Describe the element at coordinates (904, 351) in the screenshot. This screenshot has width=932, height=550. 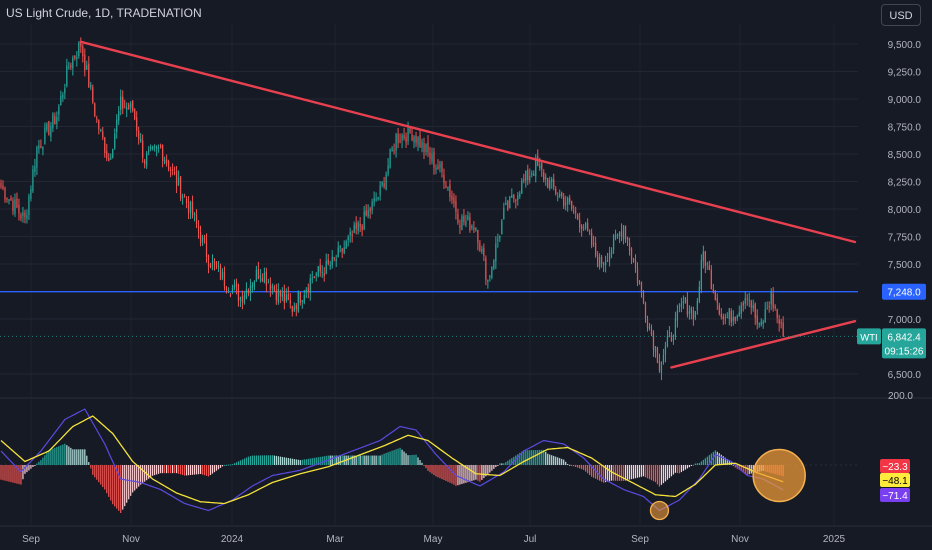
I see `countdown-label: 09:15:26` at that location.